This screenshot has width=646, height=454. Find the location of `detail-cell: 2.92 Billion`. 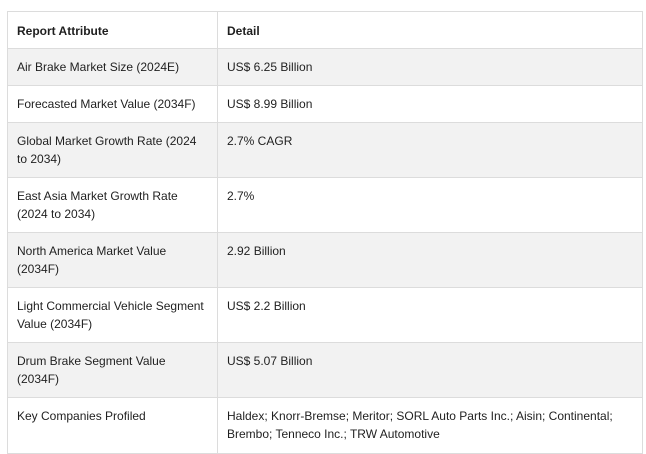

detail-cell: 2.92 Billion is located at coordinates (430, 260).